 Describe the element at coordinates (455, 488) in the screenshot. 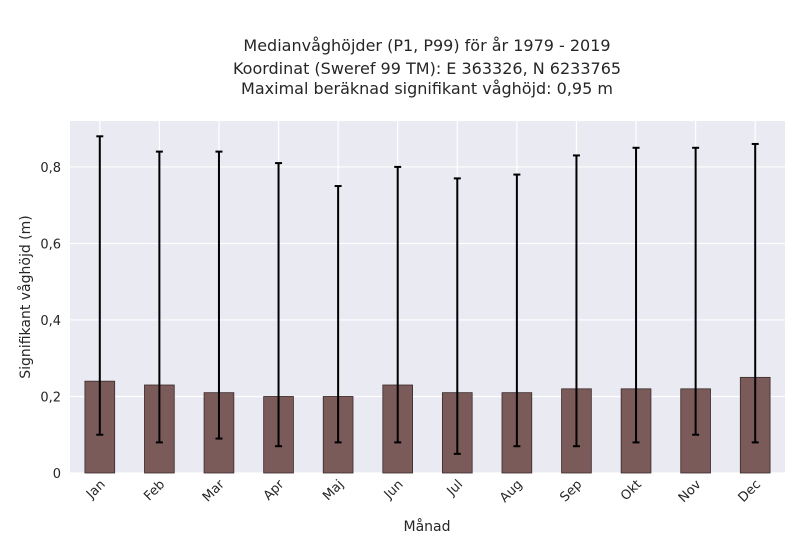

I see `x-tick-label: Jul` at that location.